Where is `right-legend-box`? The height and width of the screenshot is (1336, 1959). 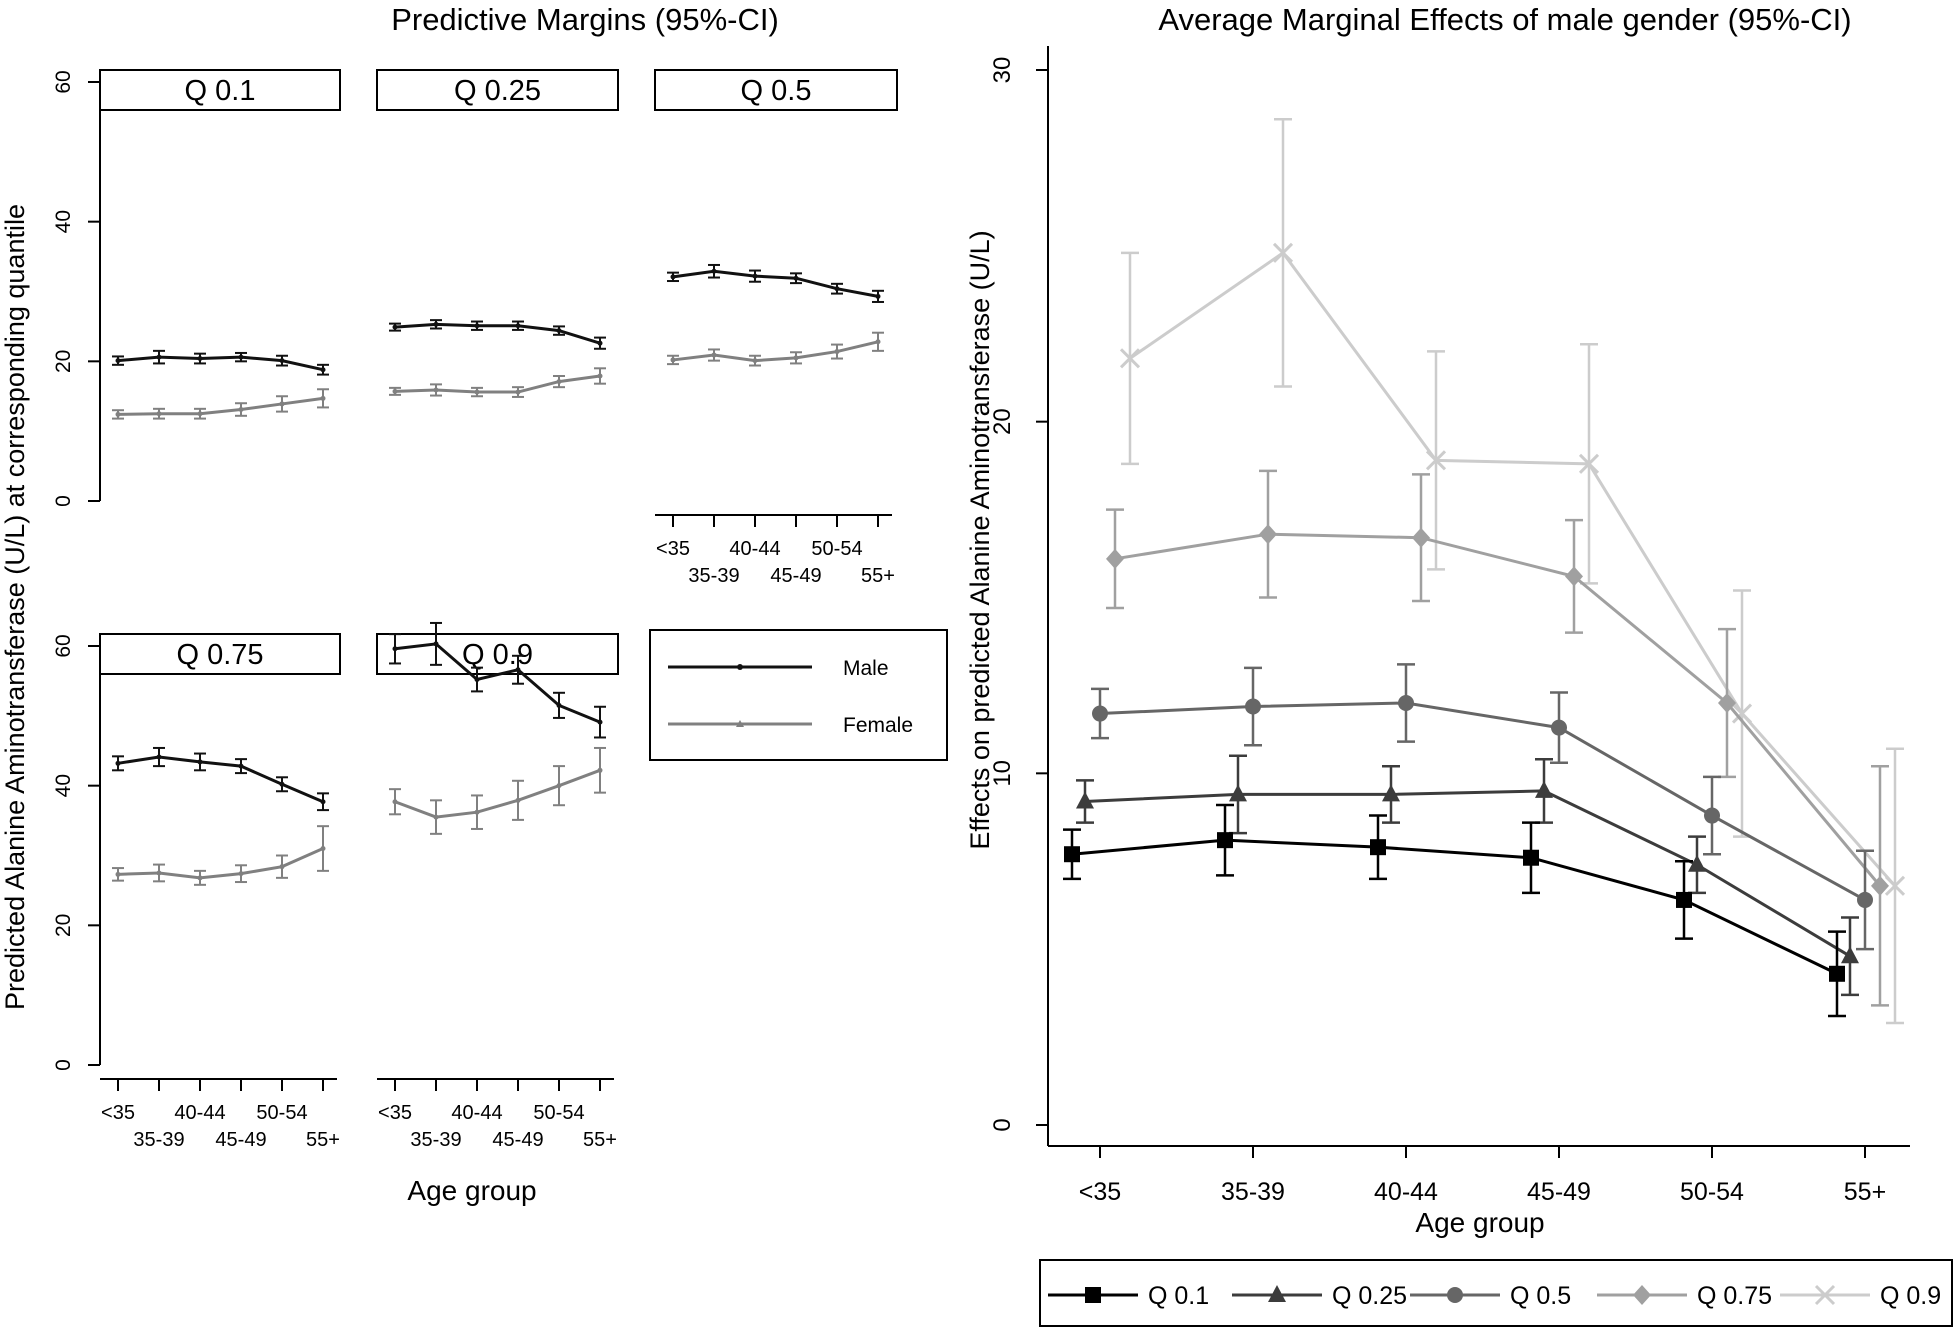
right-legend-box is located at coordinates (1496, 1293).